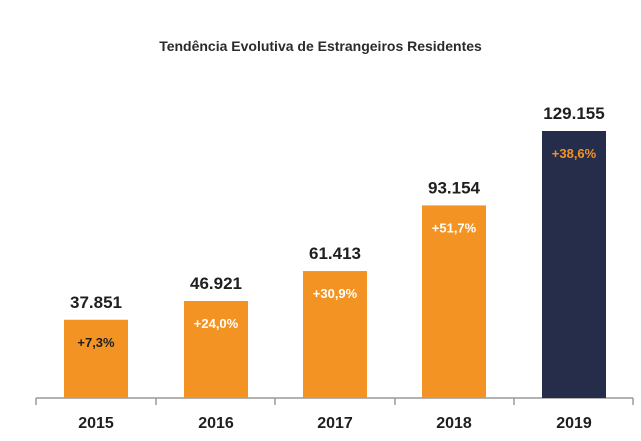 This screenshot has width=641, height=441. I want to click on growth-label-2019: +38,6%, so click(574, 153).